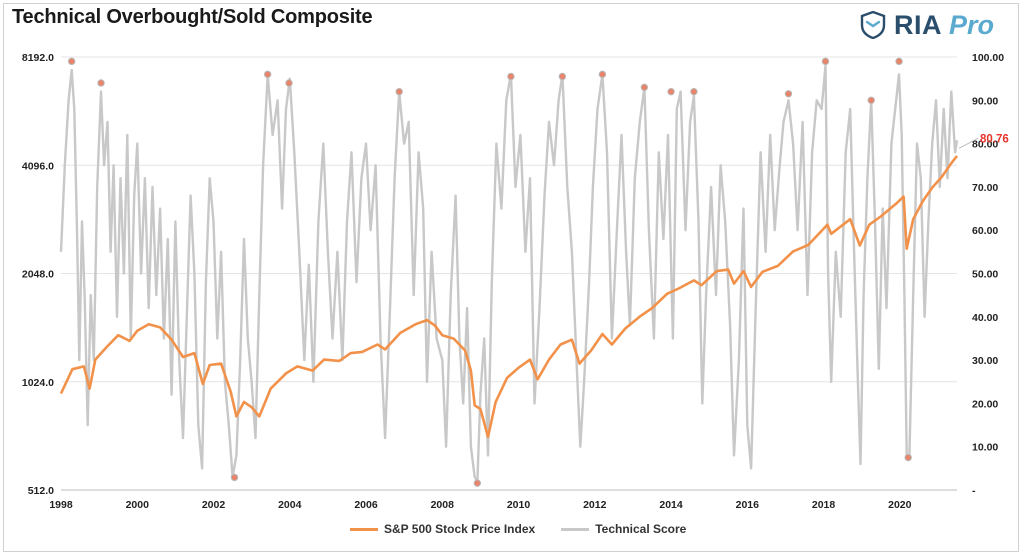 The height and width of the screenshot is (557, 1024). I want to click on current-value-callout: 80.76, so click(983, 141).